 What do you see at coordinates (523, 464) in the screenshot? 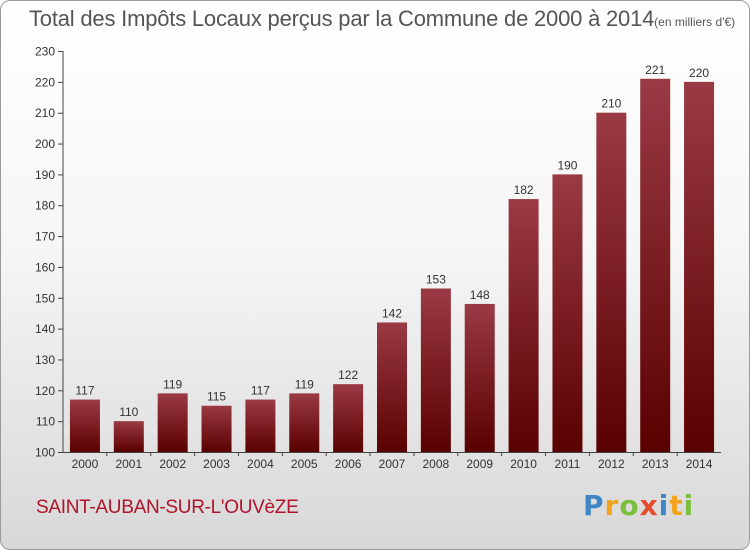
I see `x-tick-label: 2010` at bounding box center [523, 464].